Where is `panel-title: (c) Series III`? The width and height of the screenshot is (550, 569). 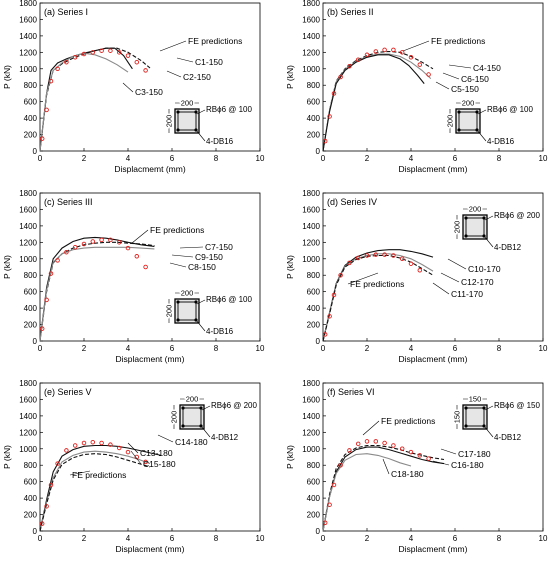
panel-title: (c) Series III is located at coordinates (68, 202).